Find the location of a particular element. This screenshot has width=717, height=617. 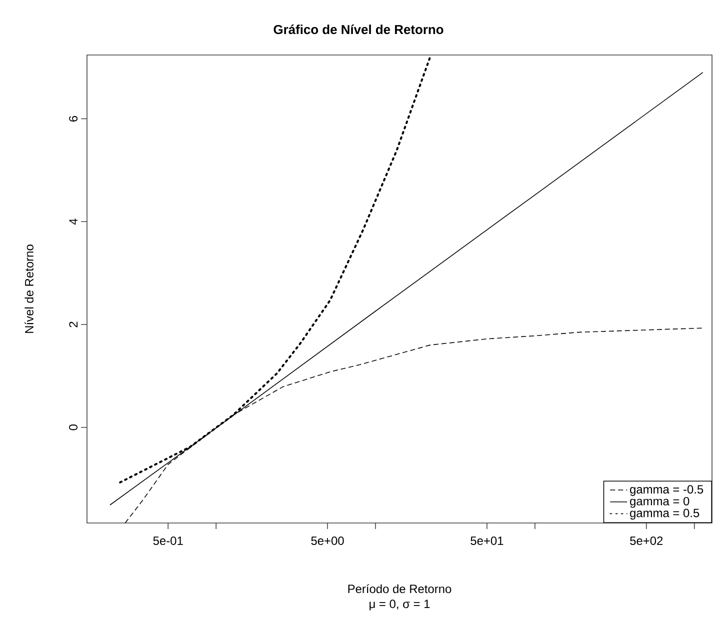

legend-label: gamma = 0 is located at coordinates (660, 502).